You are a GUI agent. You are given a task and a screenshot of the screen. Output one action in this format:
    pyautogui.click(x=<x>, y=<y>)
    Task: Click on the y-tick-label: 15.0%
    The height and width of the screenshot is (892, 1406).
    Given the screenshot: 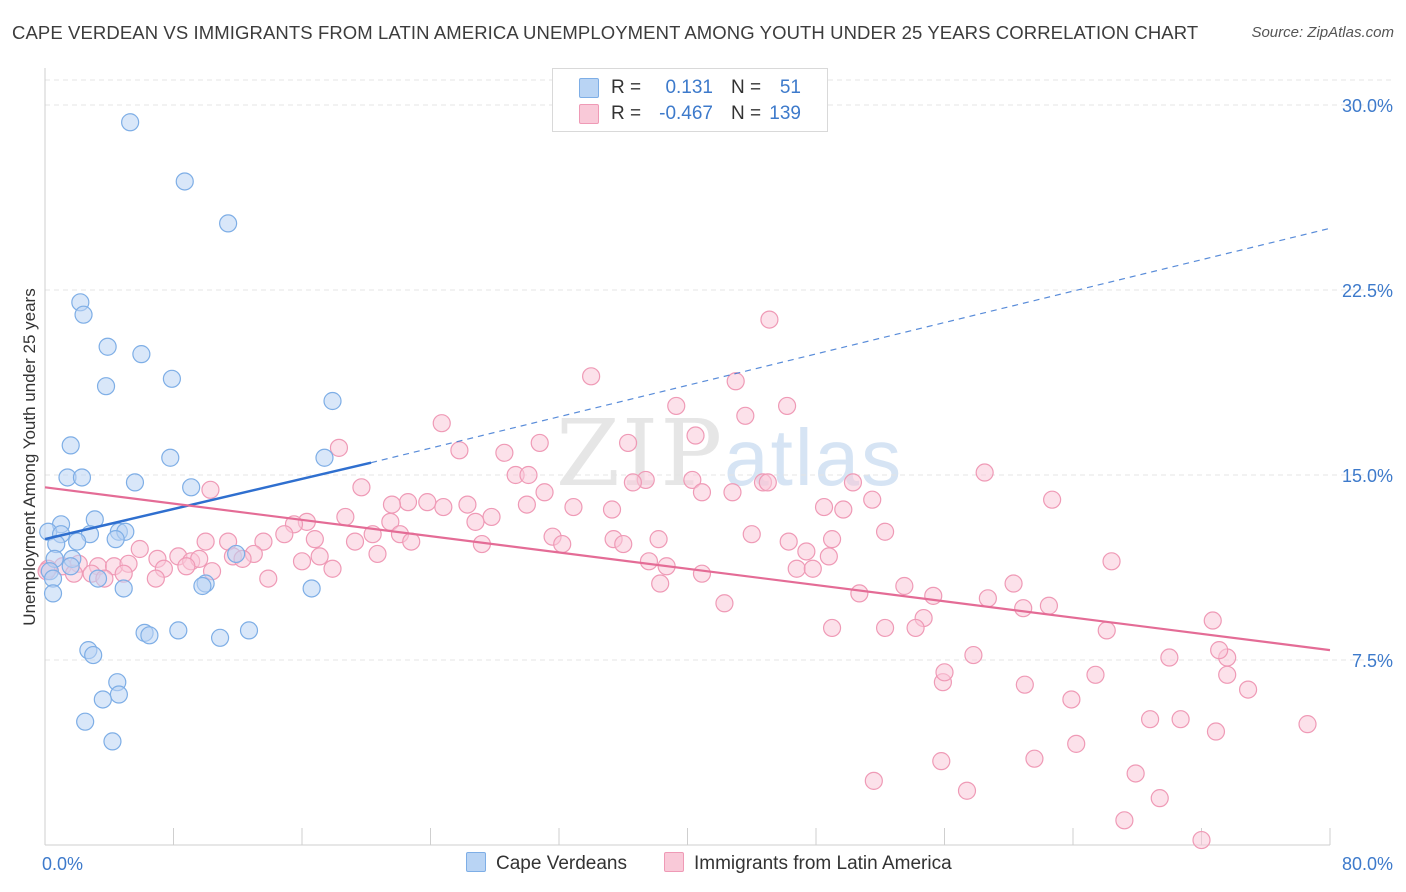 What is the action you would take?
    pyautogui.click(x=1367, y=476)
    